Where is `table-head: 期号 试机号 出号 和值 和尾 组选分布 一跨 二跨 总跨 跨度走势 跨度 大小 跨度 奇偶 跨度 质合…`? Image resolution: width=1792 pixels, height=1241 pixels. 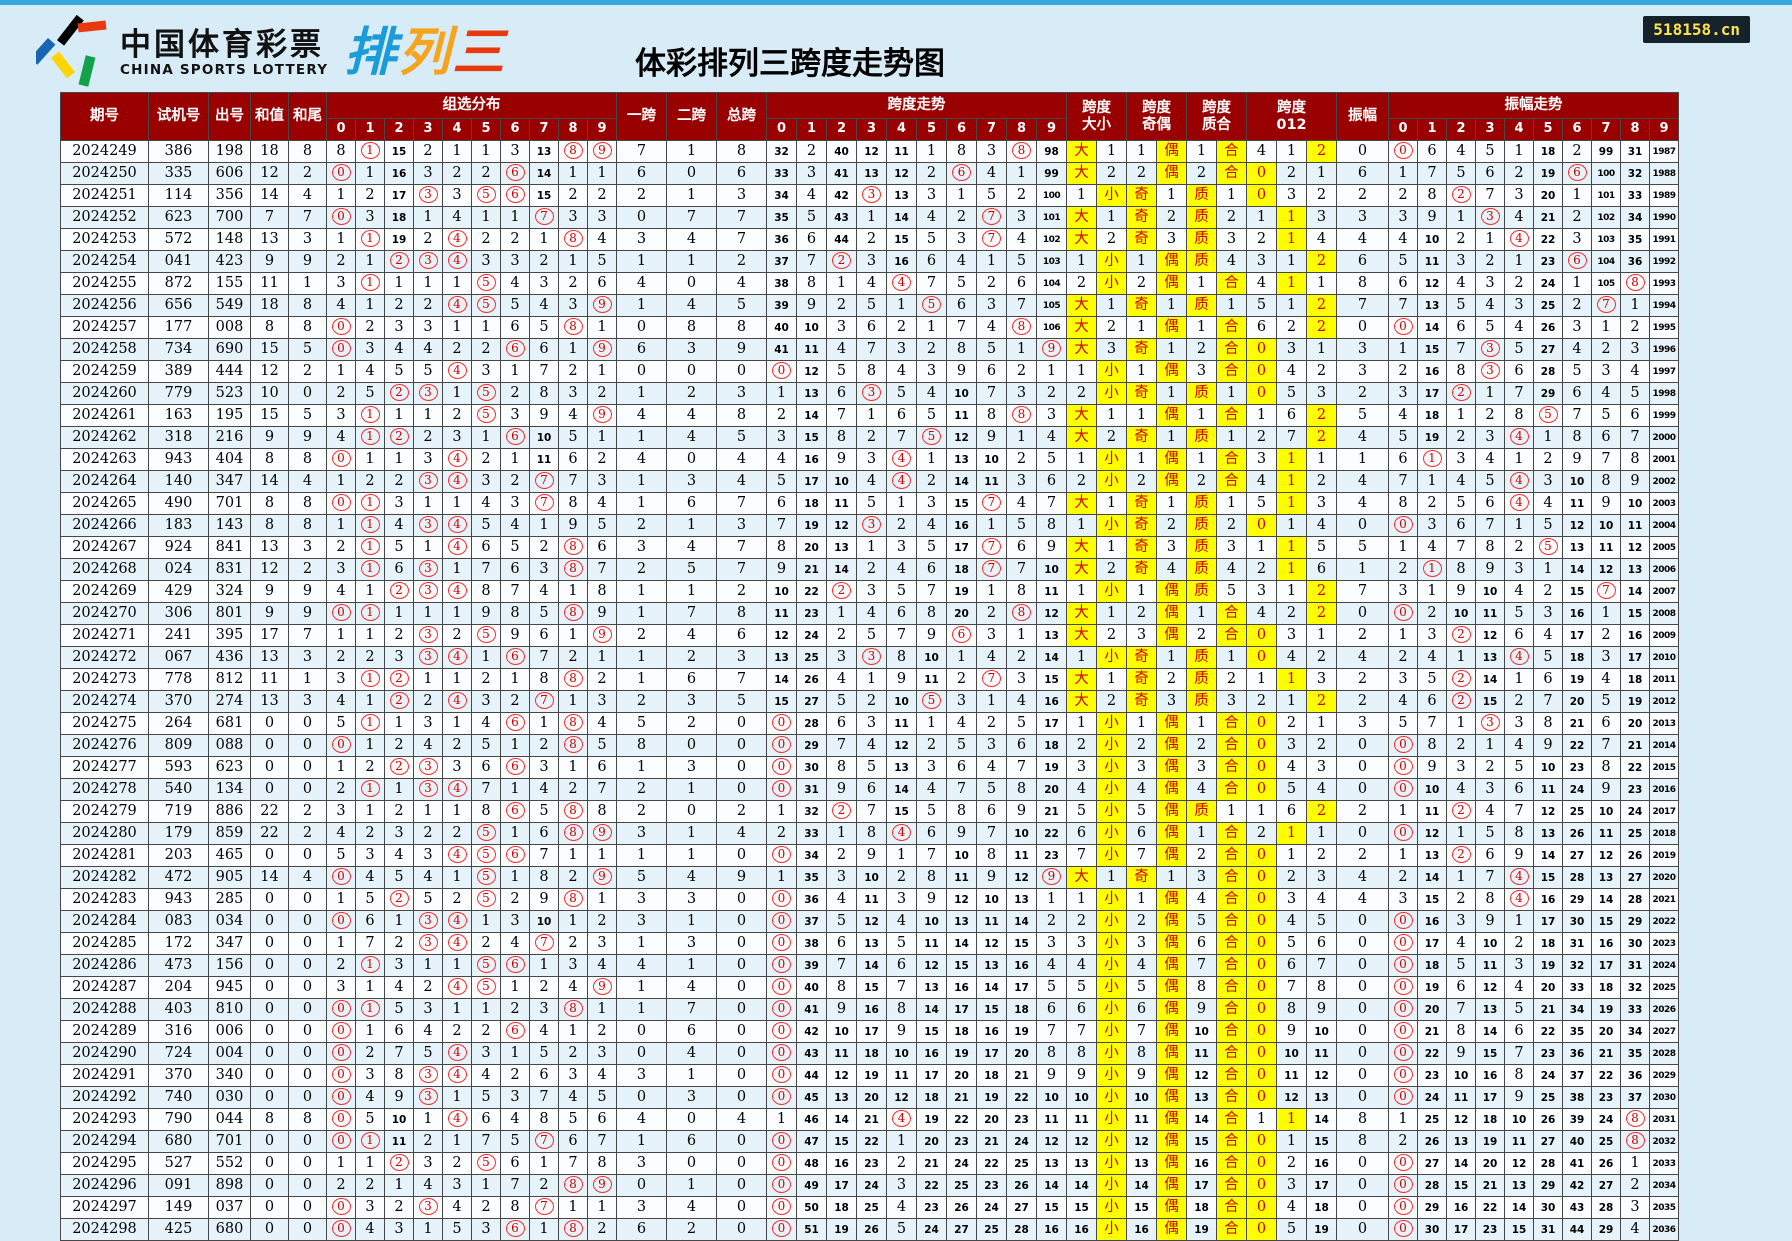 table-head: 期号 试机号 出号 和值 和尾 组选分布 一跨 二跨 总跨 跨度走势 跨度 大小 跨度 奇偶 跨度 质合… is located at coordinates (869, 116).